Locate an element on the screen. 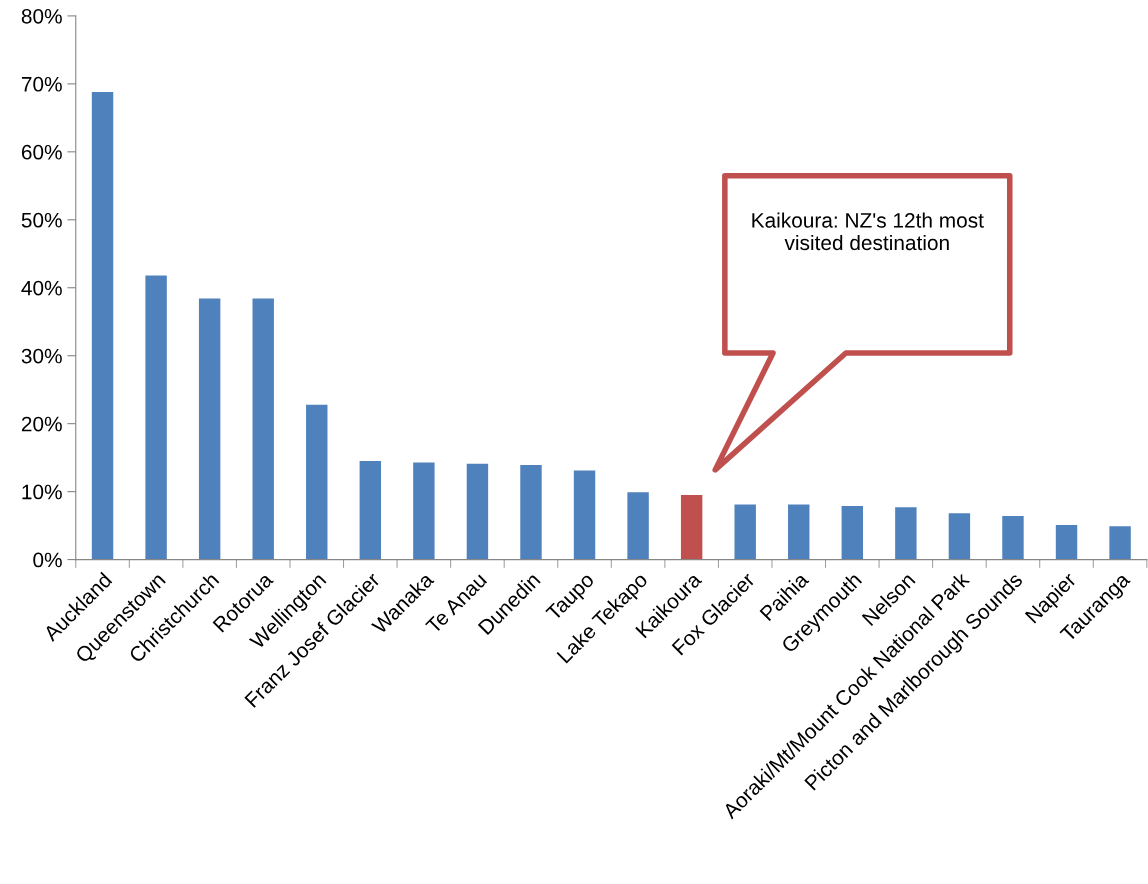 The image size is (1148, 884). y-tick-label: 30% is located at coordinates (41, 356).